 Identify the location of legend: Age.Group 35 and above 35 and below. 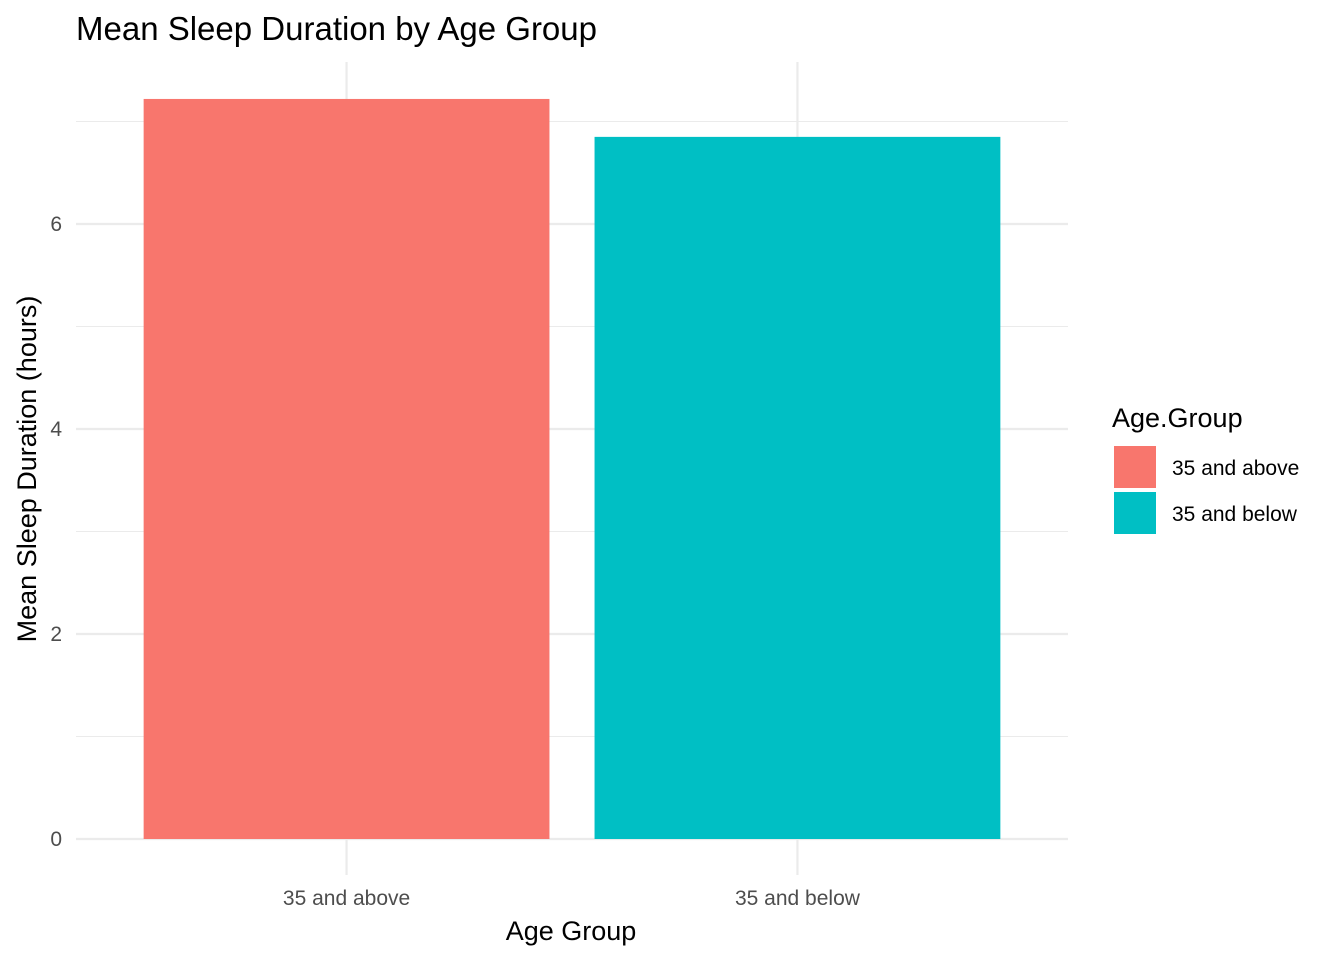
(1205, 468).